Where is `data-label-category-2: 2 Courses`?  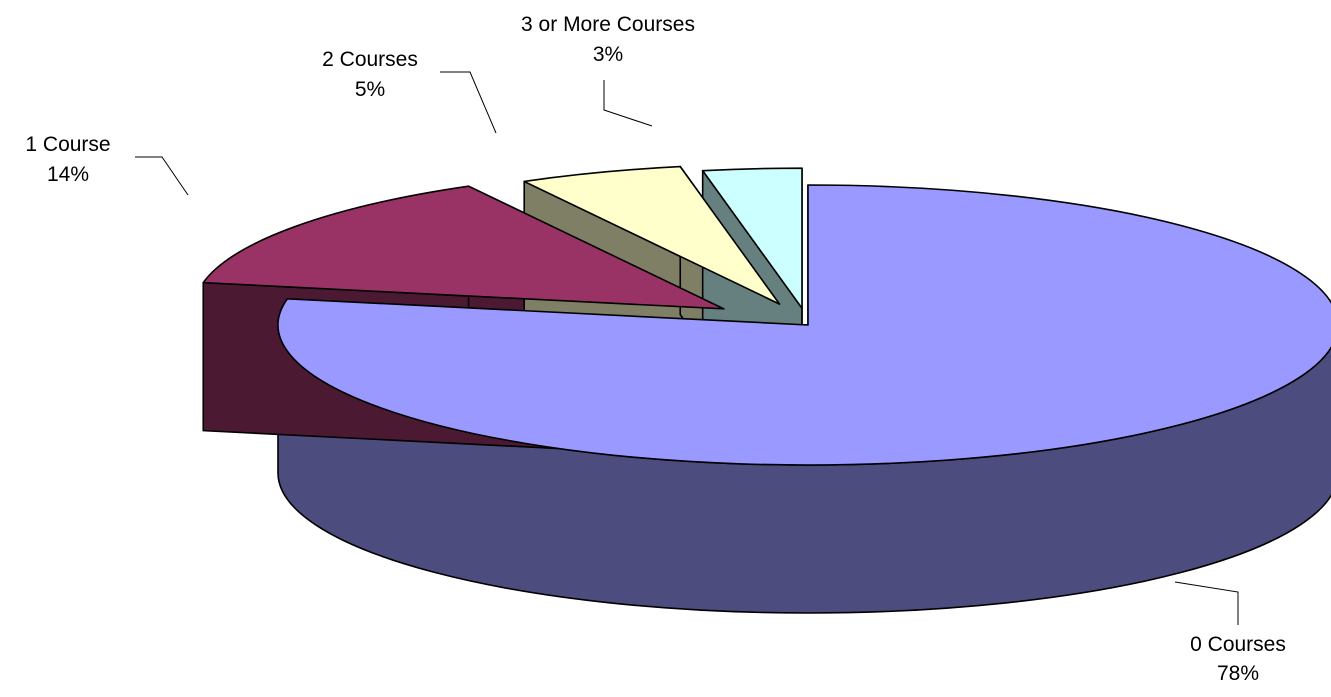
data-label-category-2: 2 Courses is located at coordinates (370, 59).